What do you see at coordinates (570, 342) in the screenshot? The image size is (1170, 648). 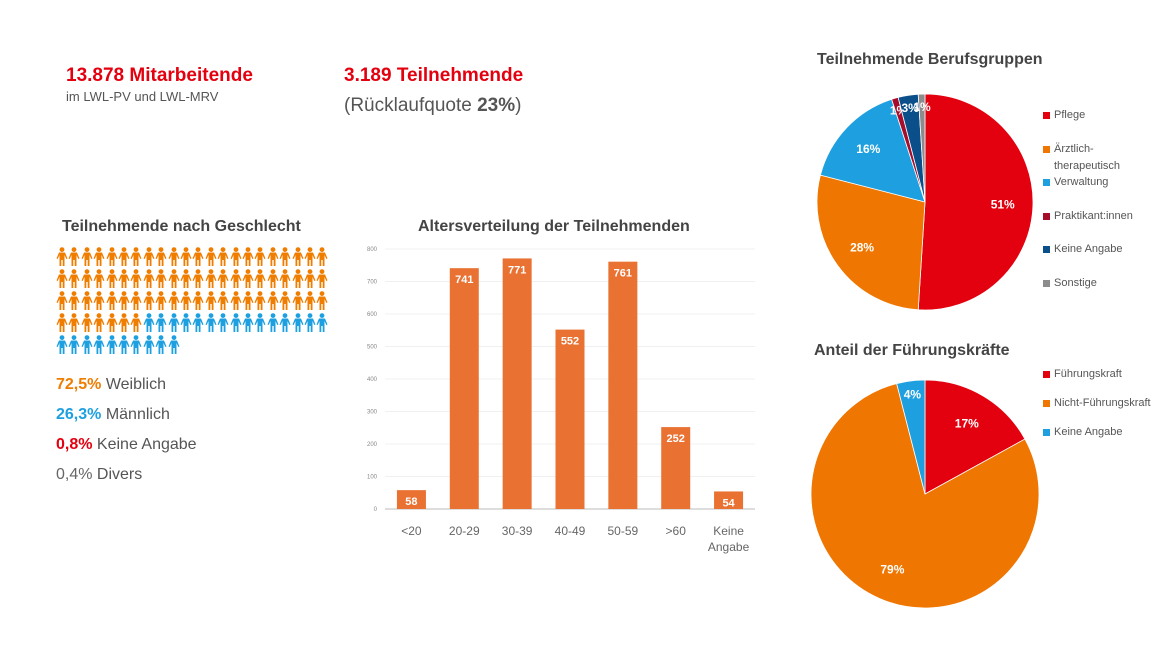 I see `bar-value-label: 552` at bounding box center [570, 342].